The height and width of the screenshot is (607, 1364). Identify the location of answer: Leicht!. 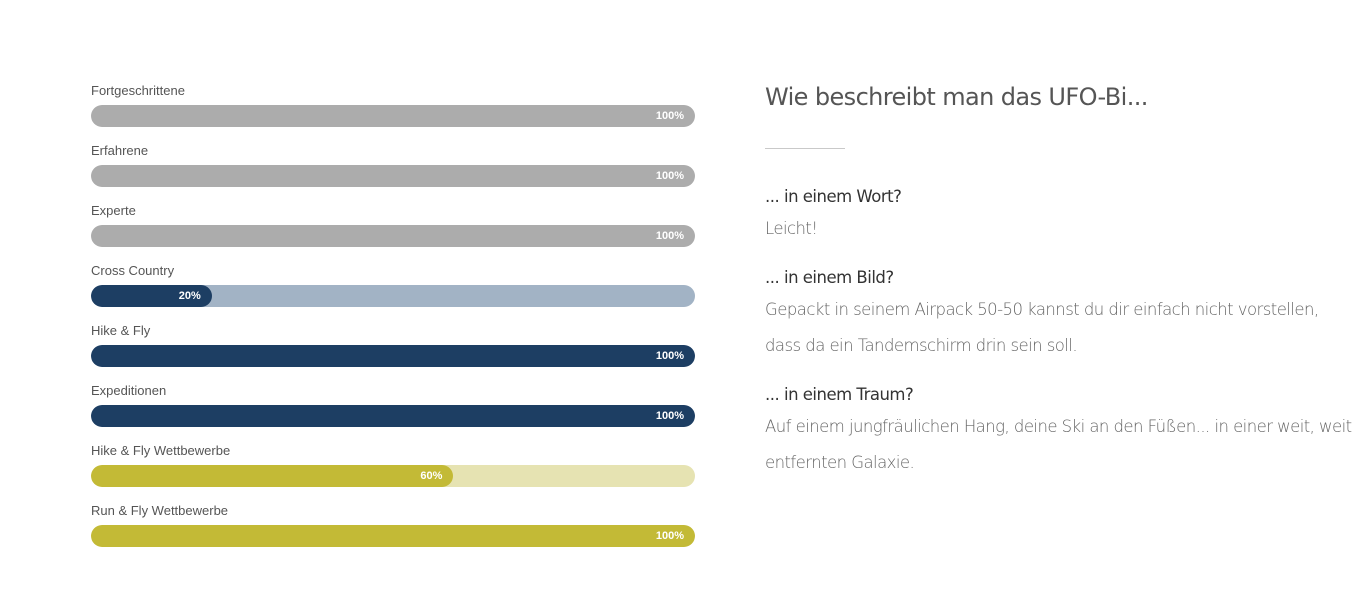
(791, 228).